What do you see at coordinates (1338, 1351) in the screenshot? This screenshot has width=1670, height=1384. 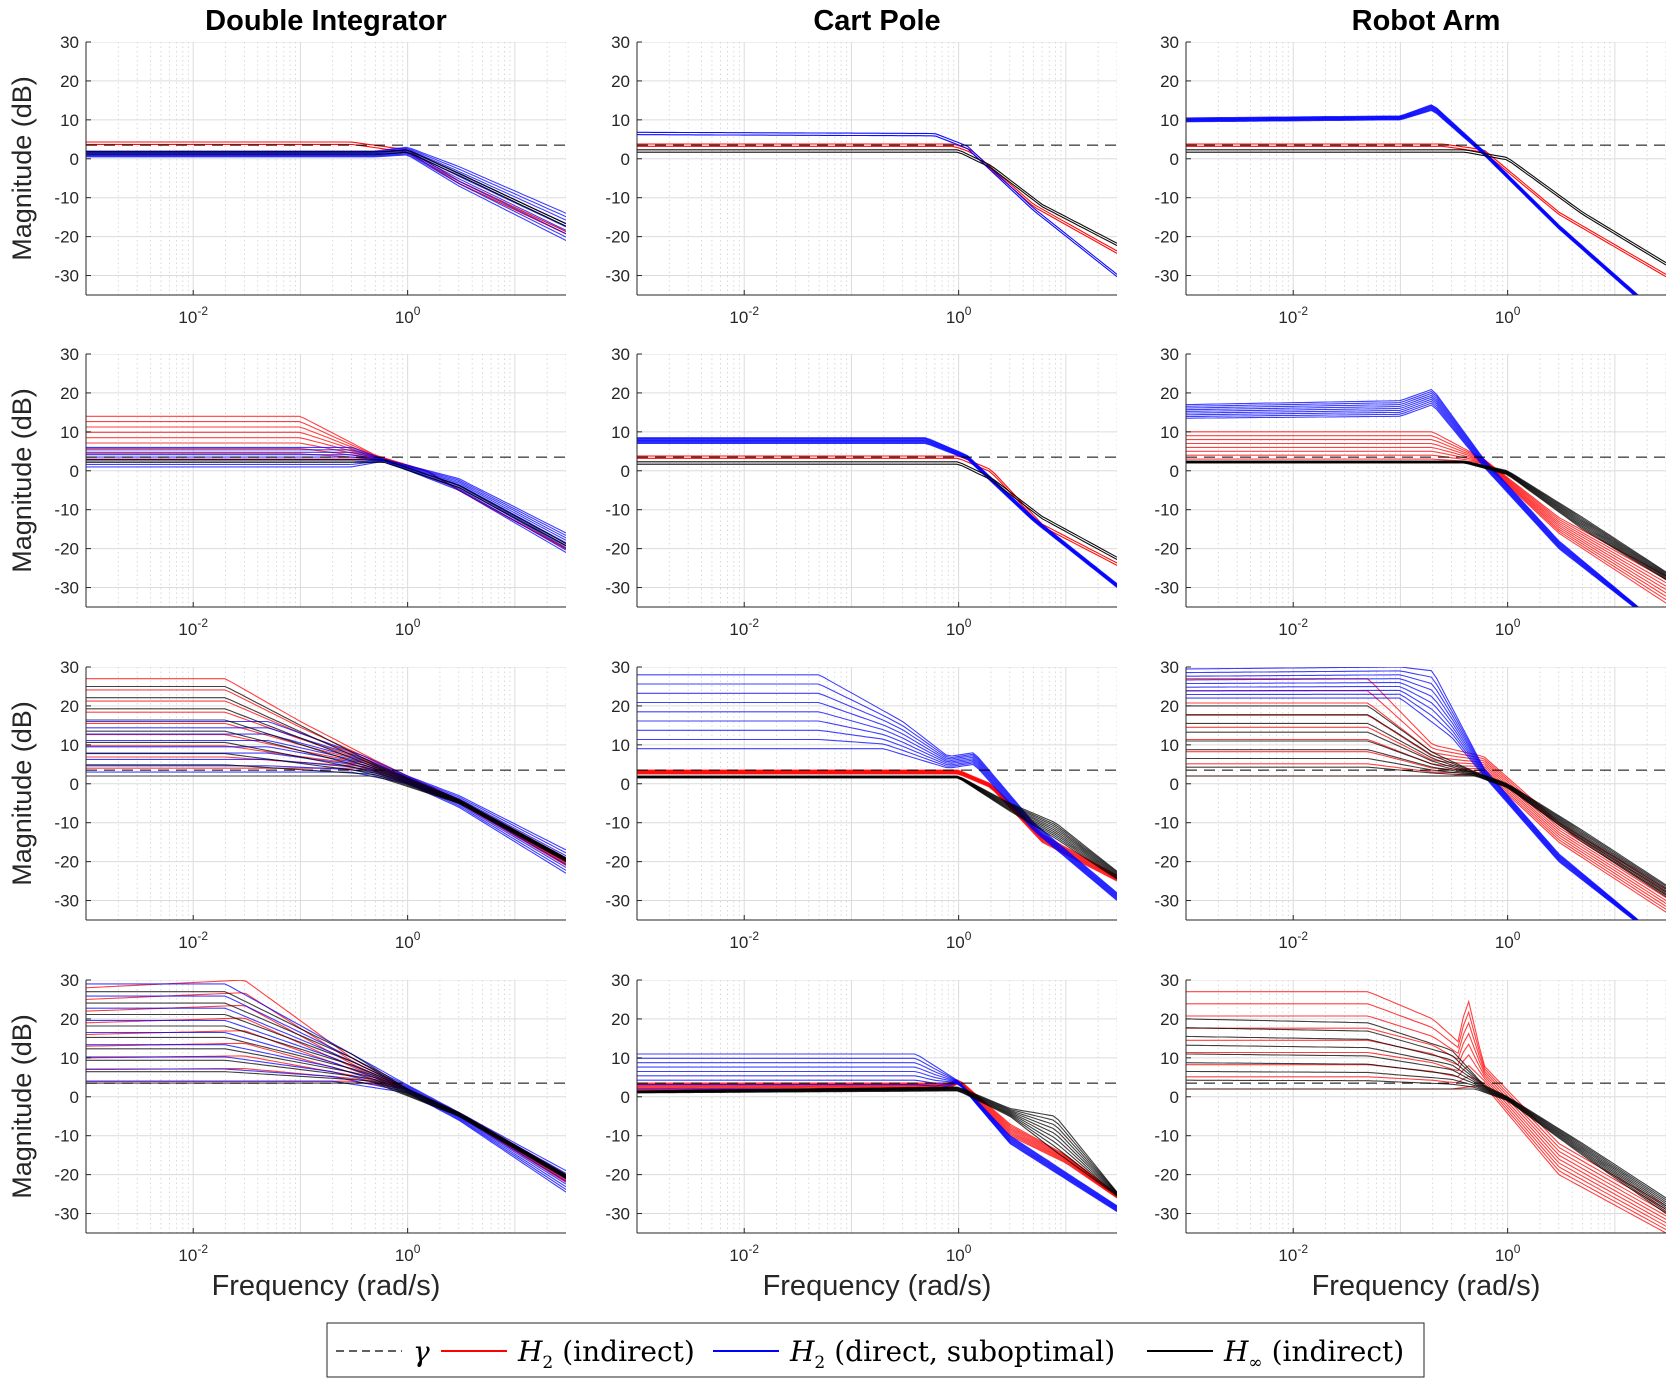 I see `legend-label-note: (indirect)` at bounding box center [1338, 1351].